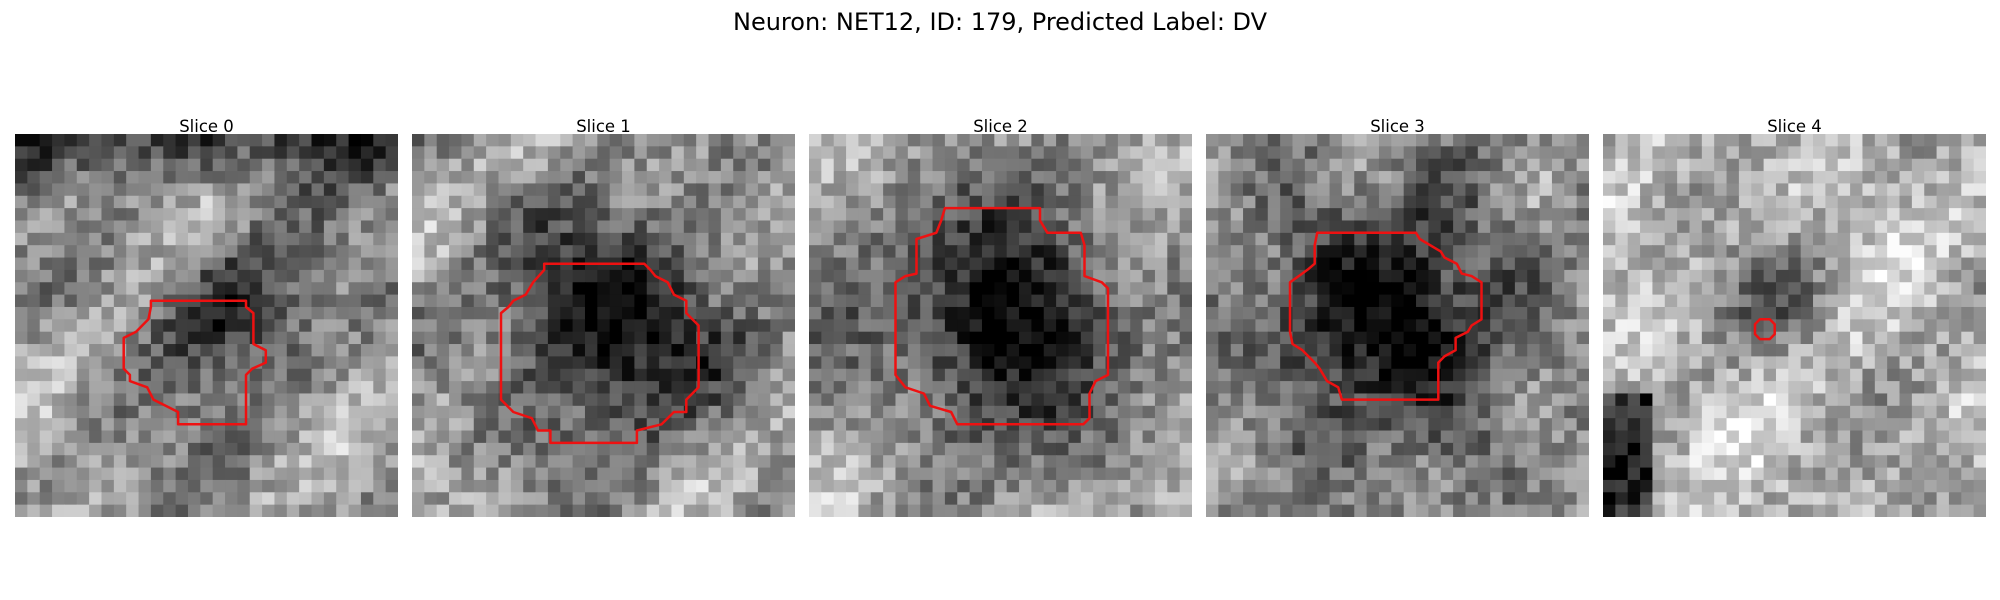 This screenshot has height=600, width=2000. I want to click on slice-0-image, so click(206, 325).